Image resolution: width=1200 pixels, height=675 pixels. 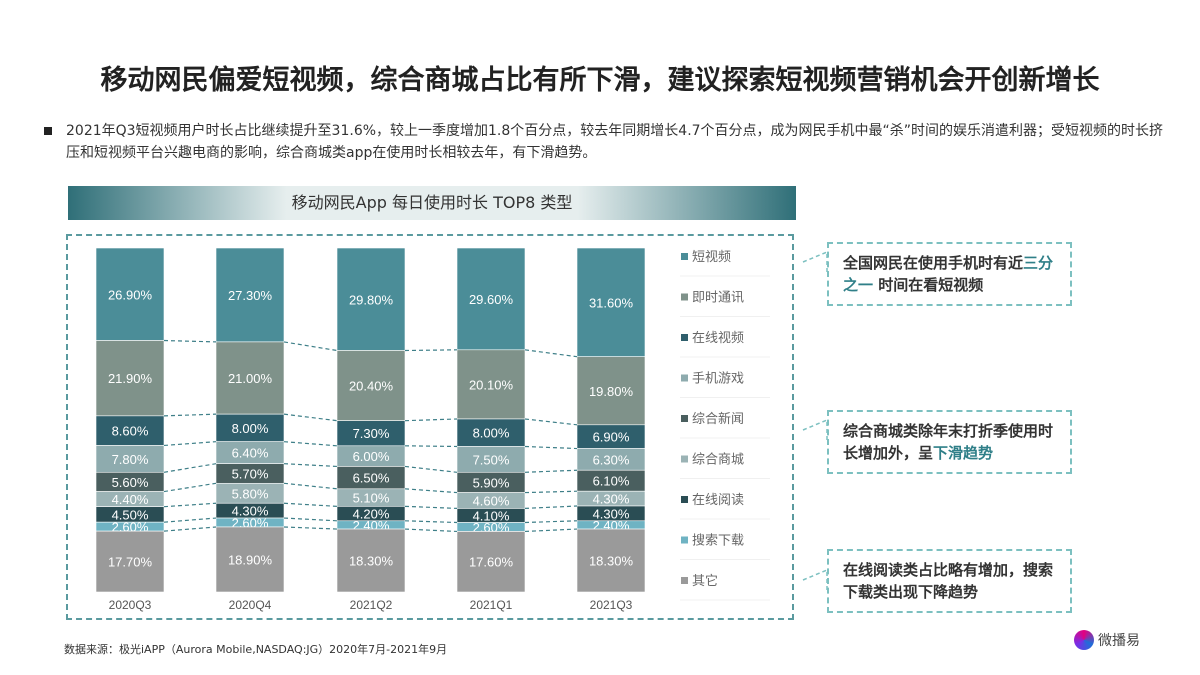 What do you see at coordinates (718, 379) in the screenshot?
I see `legend-label: 手机游戏` at bounding box center [718, 379].